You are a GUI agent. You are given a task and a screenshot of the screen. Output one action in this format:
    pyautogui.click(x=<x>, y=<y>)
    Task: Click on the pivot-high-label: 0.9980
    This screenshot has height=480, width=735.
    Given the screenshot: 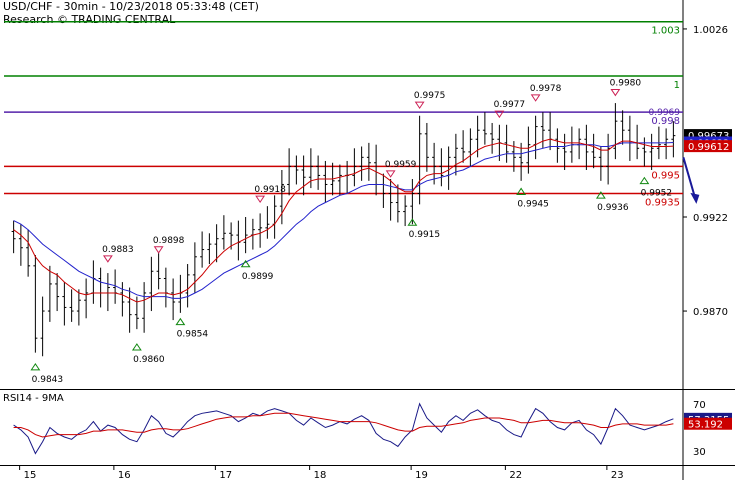 What is the action you would take?
    pyautogui.click(x=626, y=83)
    